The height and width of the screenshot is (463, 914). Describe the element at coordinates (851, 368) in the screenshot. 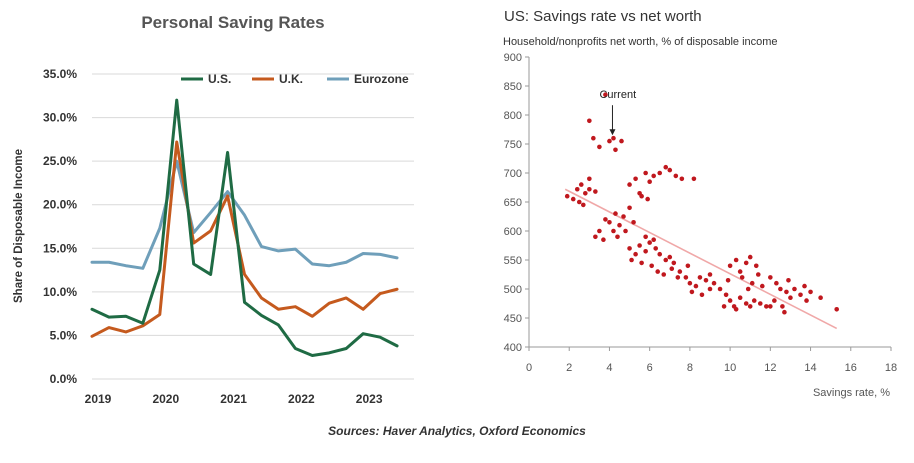

I see `right-x-tick-label: 16` at that location.